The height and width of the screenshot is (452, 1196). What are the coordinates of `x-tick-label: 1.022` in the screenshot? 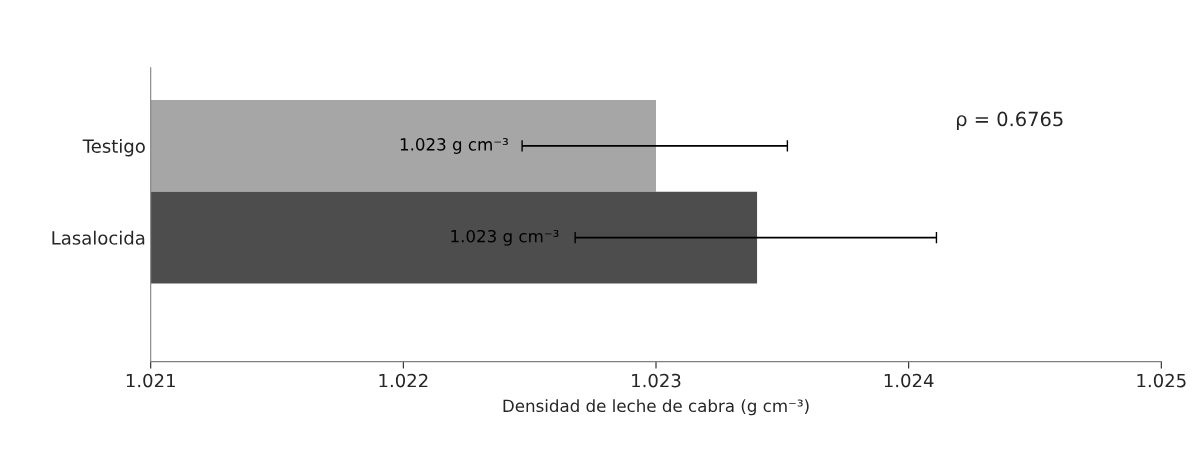 It's located at (403, 380).